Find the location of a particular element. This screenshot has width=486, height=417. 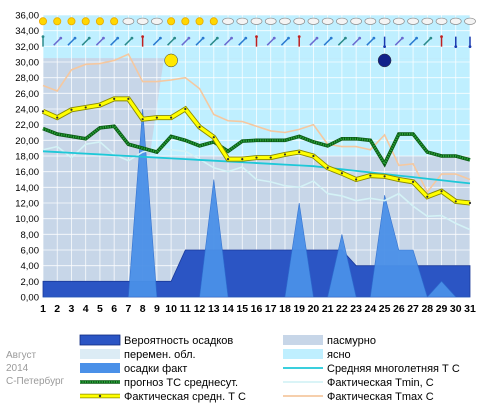

x-tick-label: 13 is located at coordinates (214, 309).